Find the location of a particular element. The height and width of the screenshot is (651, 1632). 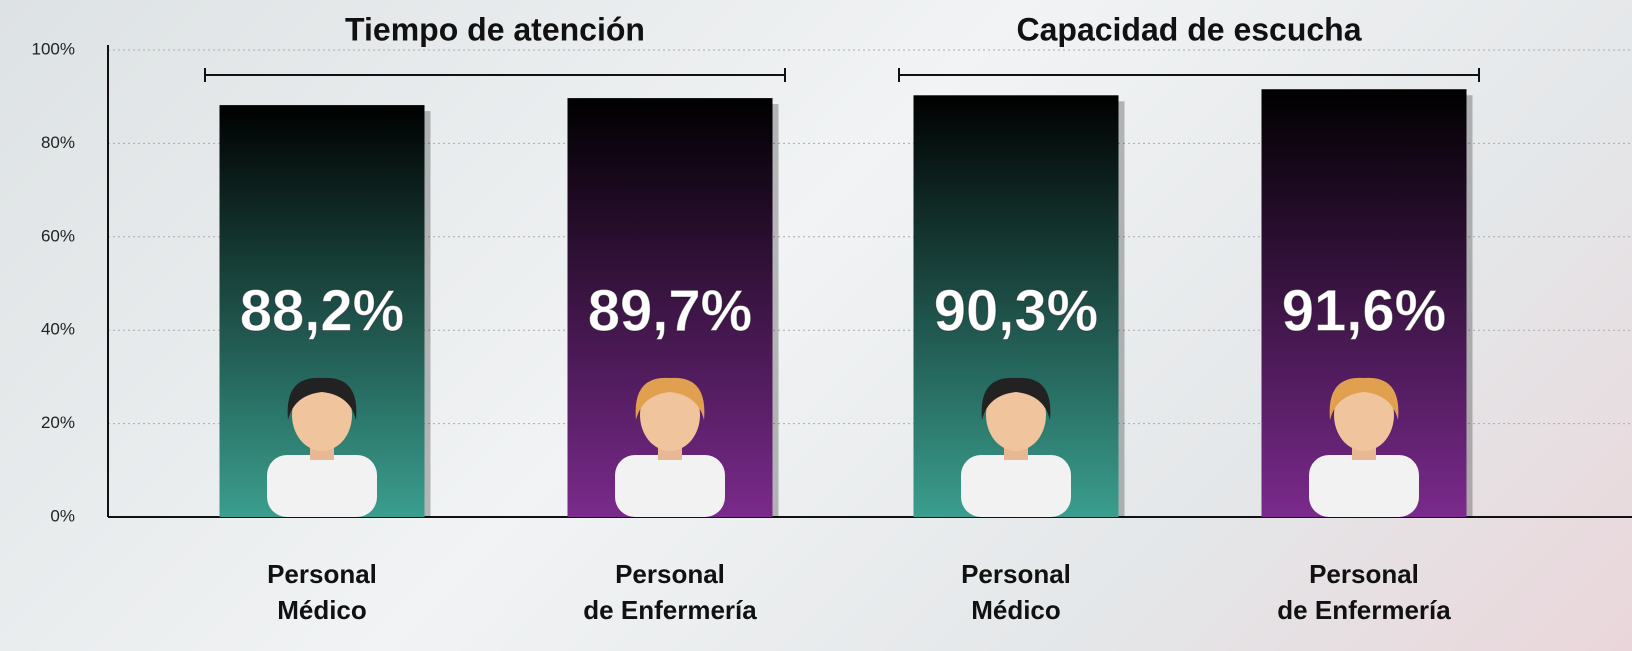

value-label: 90,3% is located at coordinates (1016, 310).